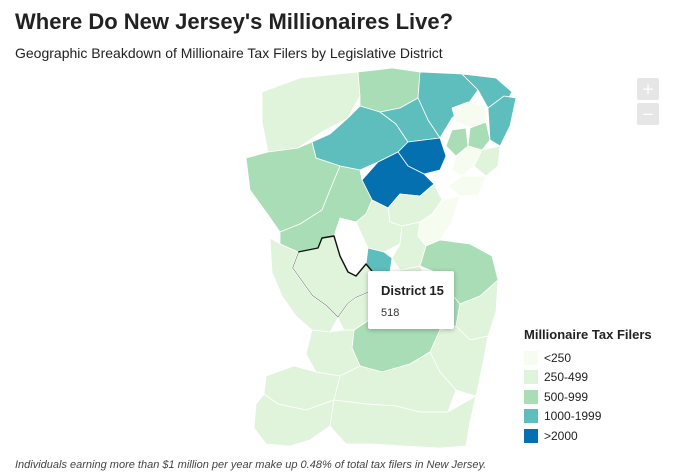 The image size is (679, 476). Describe the element at coordinates (566, 396) in the screenshot. I see `legend-label: 500-999` at that location.